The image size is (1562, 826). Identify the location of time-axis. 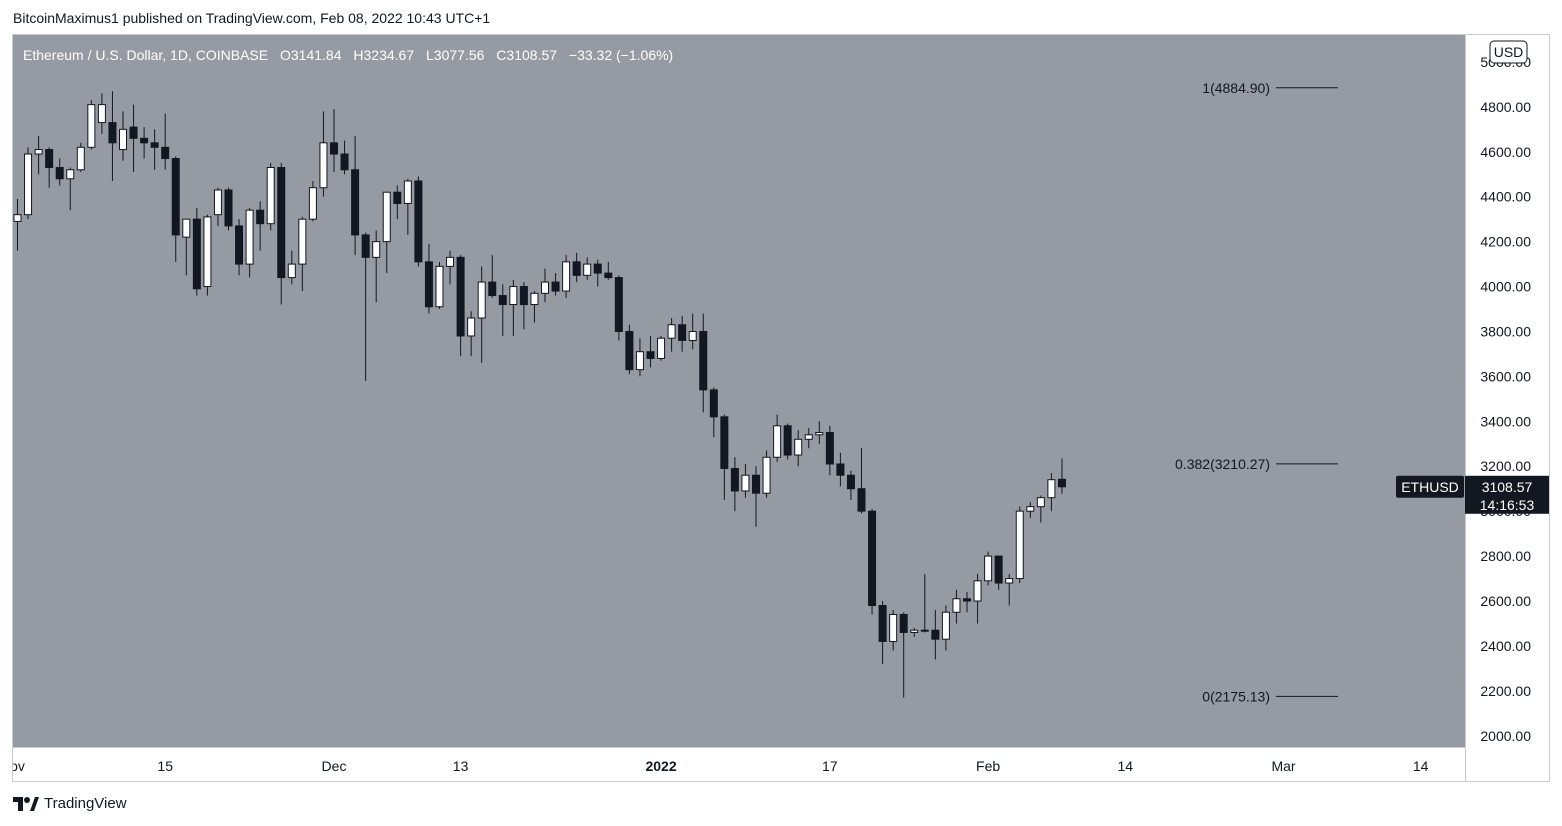
(739, 764).